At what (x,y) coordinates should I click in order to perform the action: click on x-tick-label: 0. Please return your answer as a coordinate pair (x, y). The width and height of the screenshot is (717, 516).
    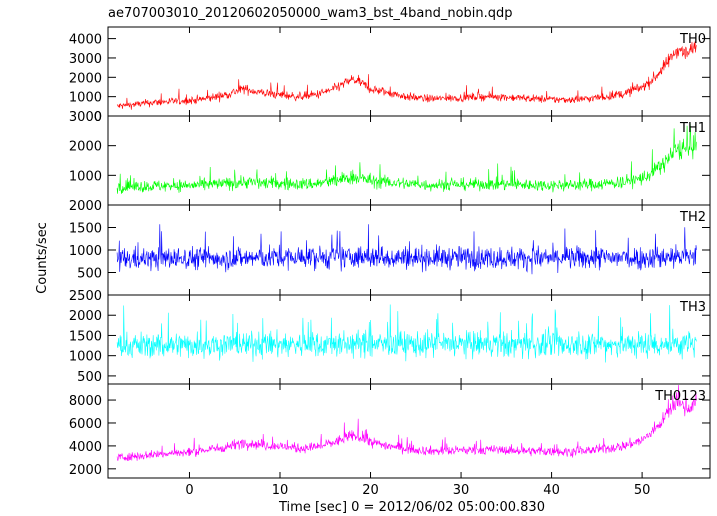
    Looking at the image, I should click on (189, 490).